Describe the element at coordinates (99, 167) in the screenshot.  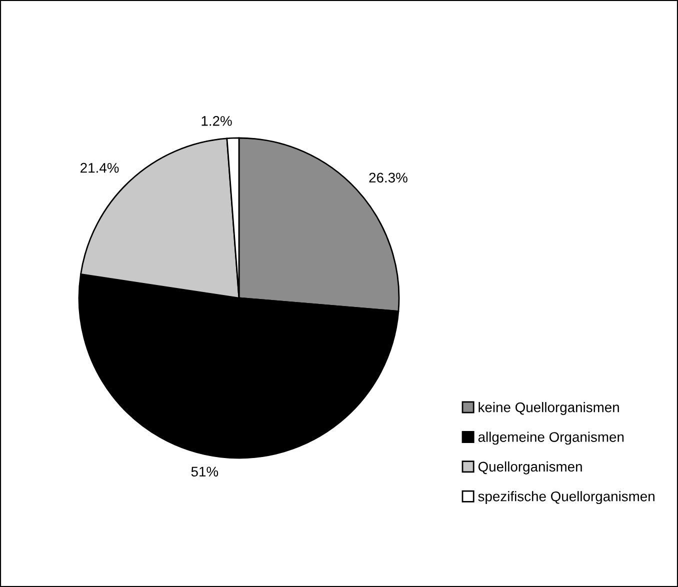
I see `data-label: 21.4%` at that location.